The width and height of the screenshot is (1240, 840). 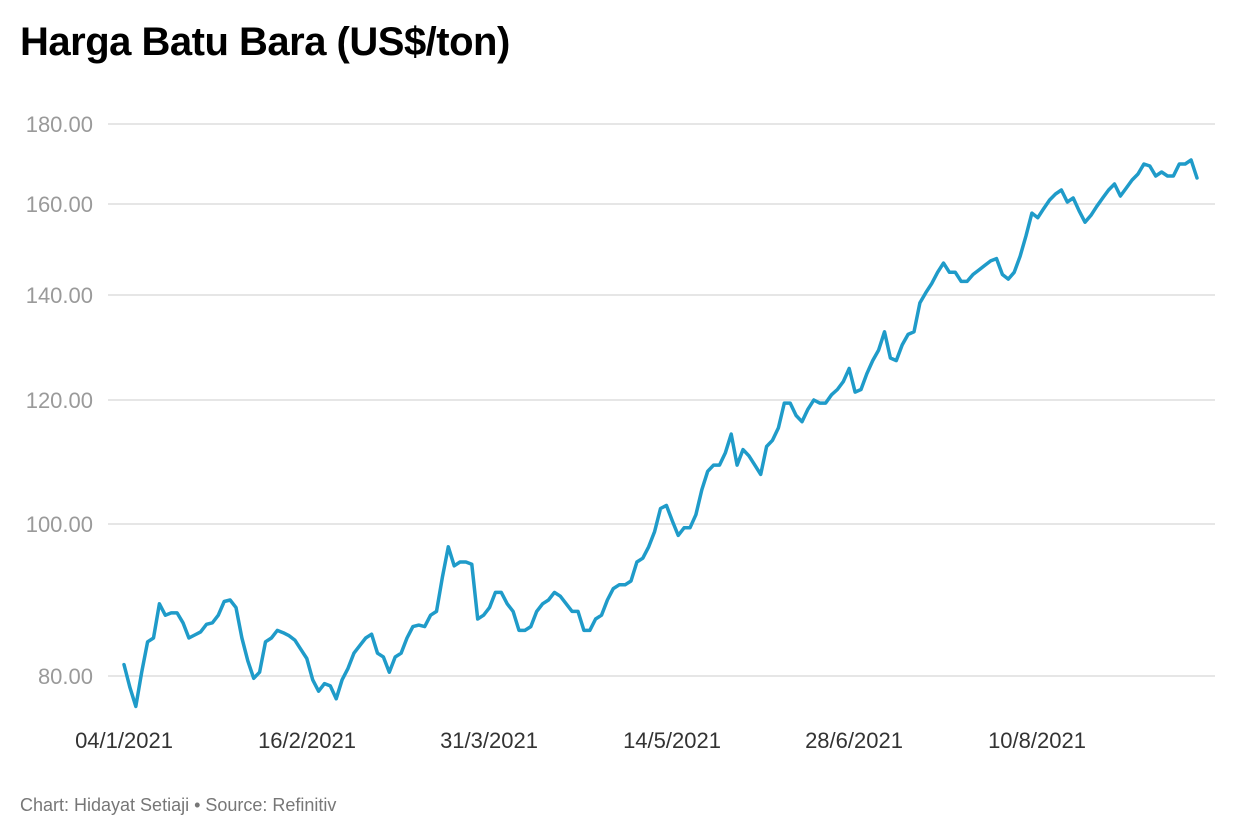 What do you see at coordinates (59, 124) in the screenshot?
I see `y-tick-label: 180.00` at bounding box center [59, 124].